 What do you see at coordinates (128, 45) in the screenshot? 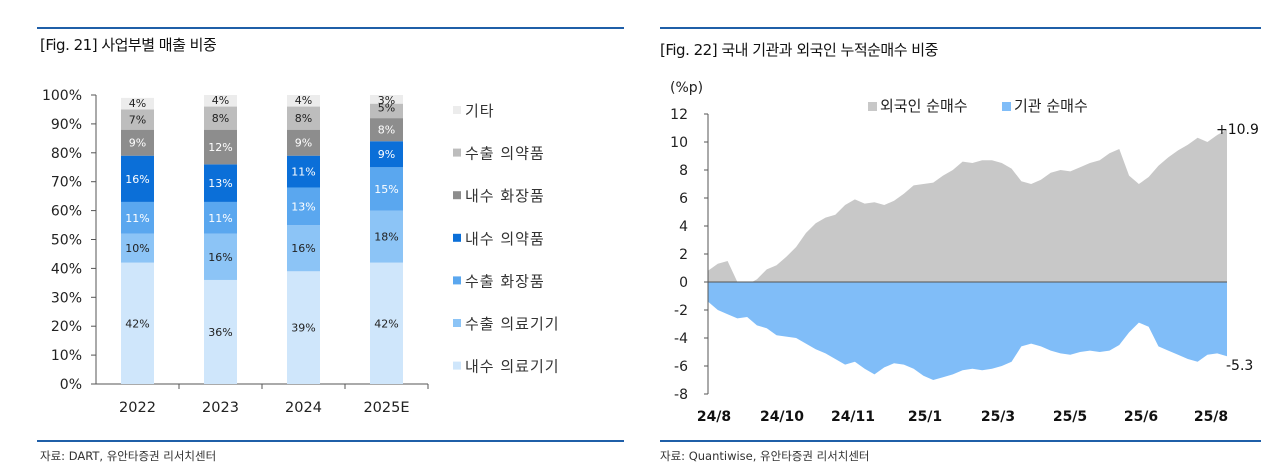
I see `figure-title: [Fig. 21] 사업부별 매출 비중` at bounding box center [128, 45].